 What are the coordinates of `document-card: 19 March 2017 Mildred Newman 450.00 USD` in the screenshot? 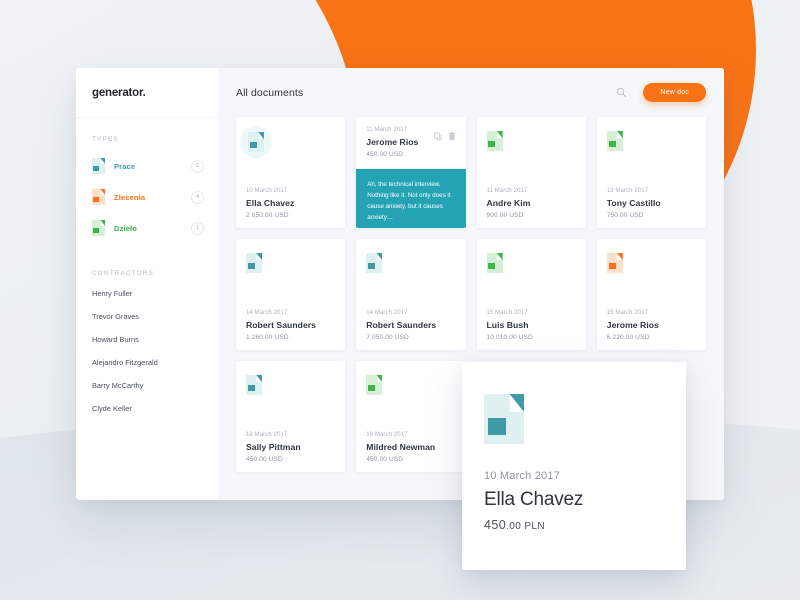 It's located at (411, 416).